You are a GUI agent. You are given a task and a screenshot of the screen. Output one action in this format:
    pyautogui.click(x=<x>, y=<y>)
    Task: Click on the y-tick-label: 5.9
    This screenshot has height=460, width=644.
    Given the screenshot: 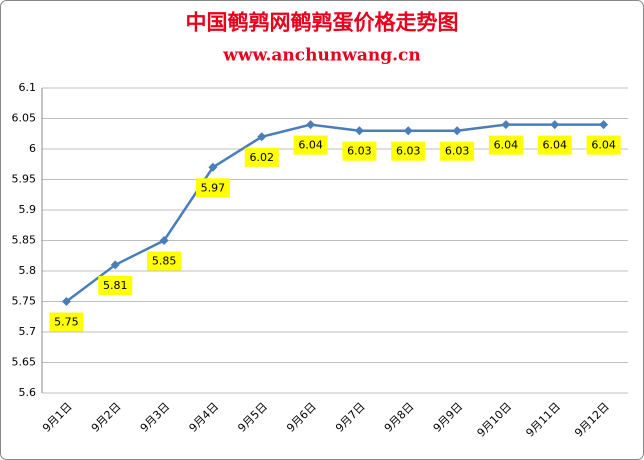 What is the action you would take?
    pyautogui.click(x=28, y=209)
    